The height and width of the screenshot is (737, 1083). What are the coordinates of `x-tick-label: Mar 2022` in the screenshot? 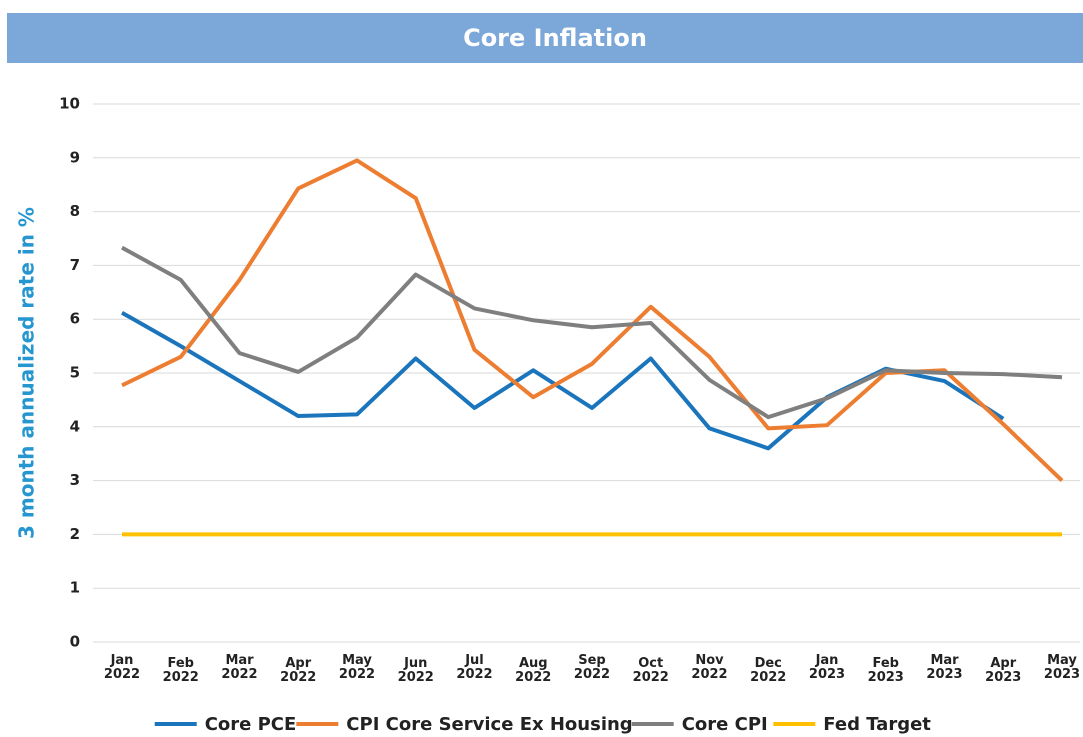 It's located at (239, 667).